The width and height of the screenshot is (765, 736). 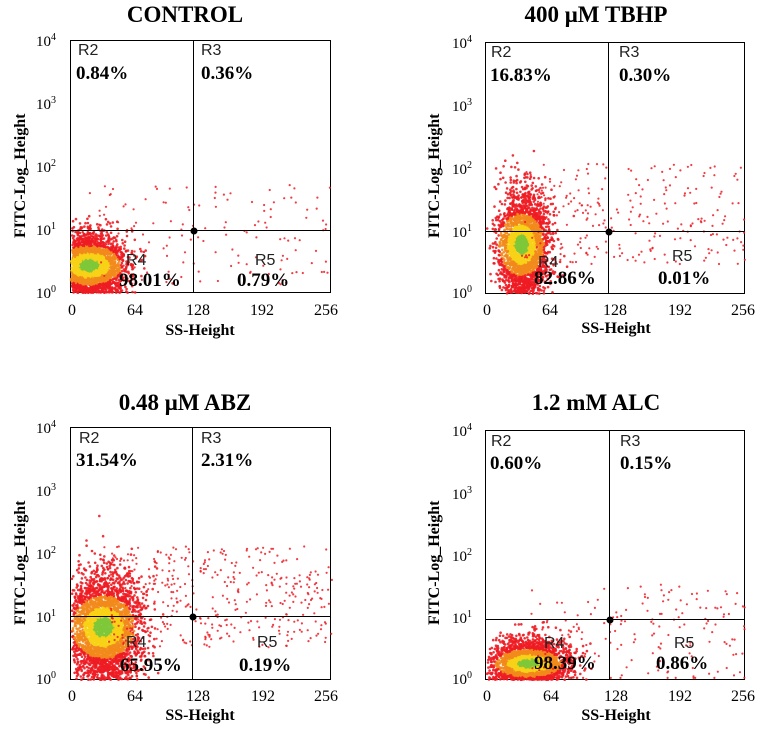 I want to click on gate-horizontal-line, so click(x=200, y=230).